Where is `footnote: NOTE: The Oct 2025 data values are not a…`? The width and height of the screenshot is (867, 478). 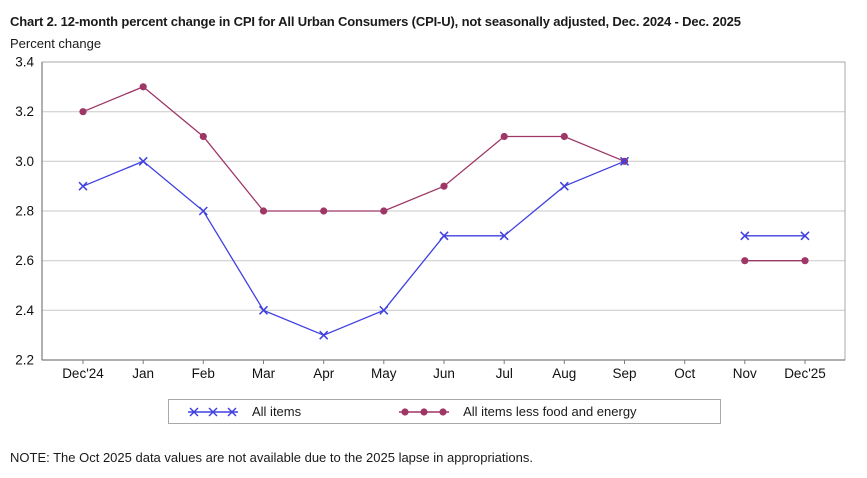 footnote: NOTE: The Oct 2025 data values are not a… is located at coordinates (271, 457).